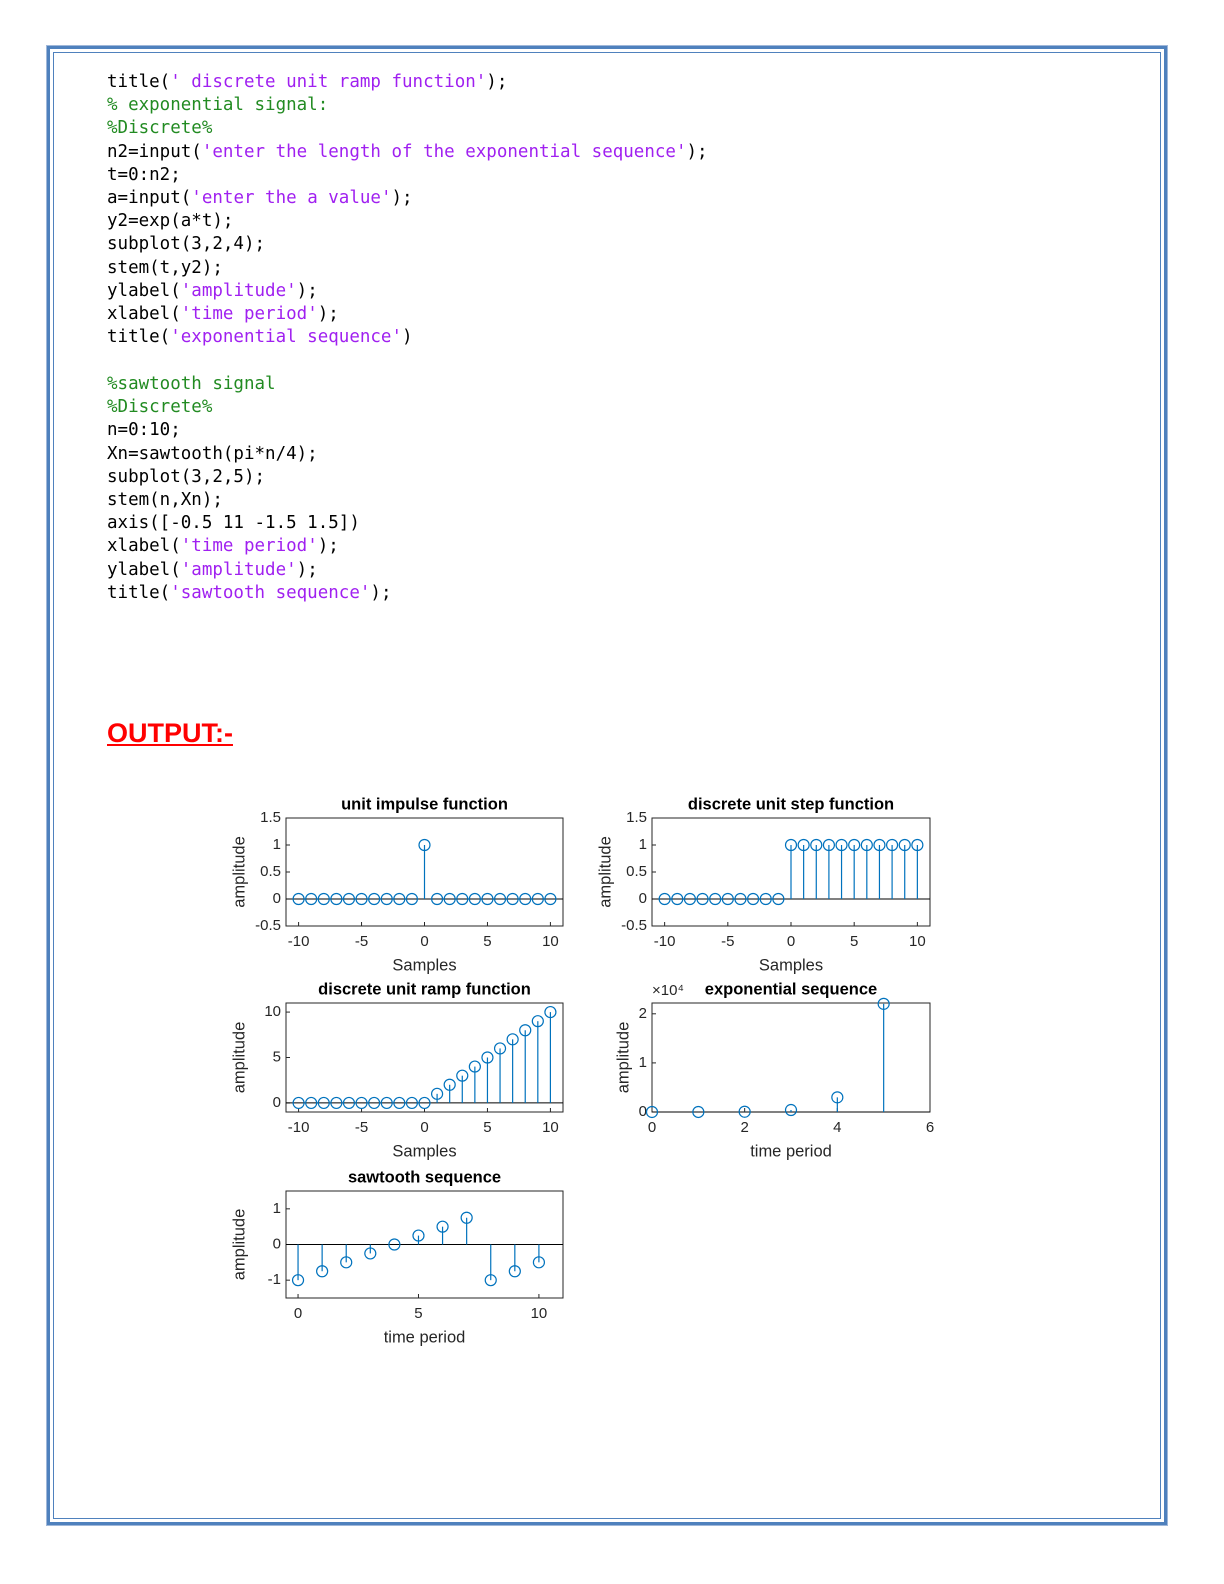  I want to click on code-line: title('exponential sequence'), so click(407, 337).